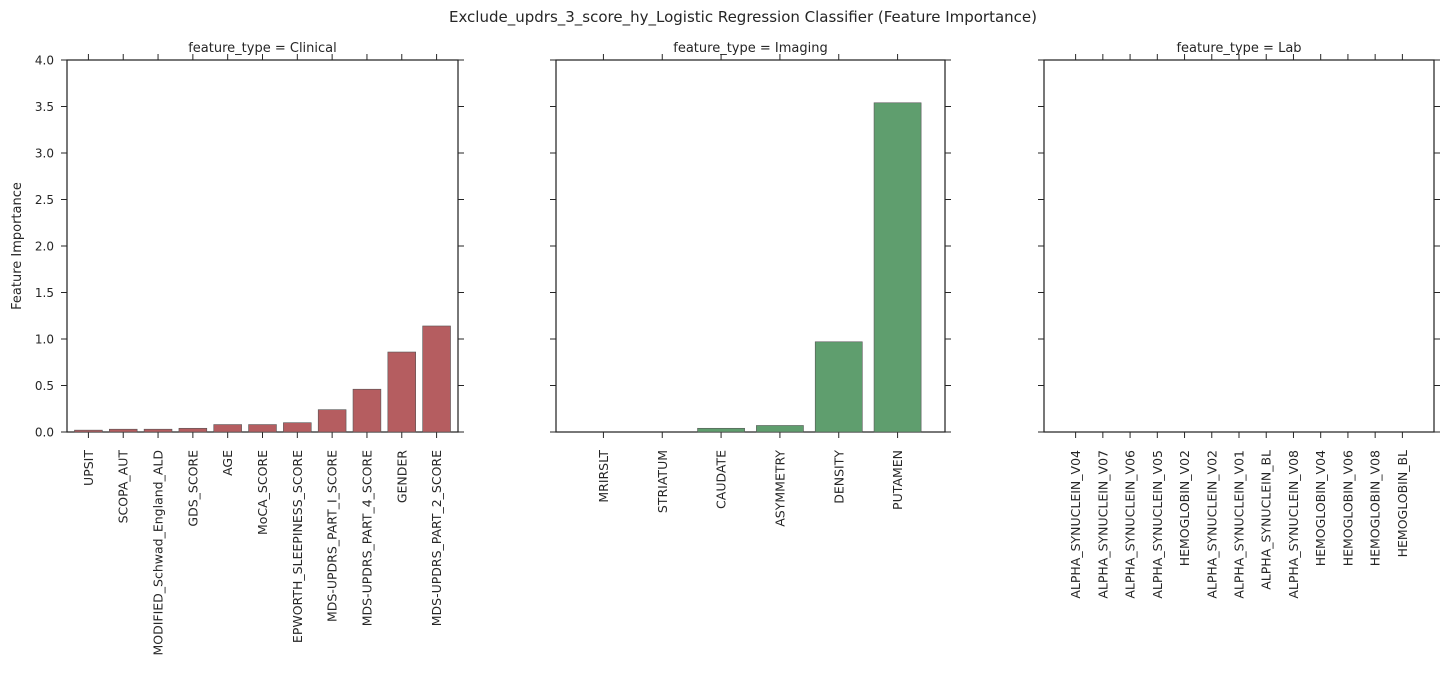 The width and height of the screenshot is (1442, 682). Describe the element at coordinates (1347, 508) in the screenshot. I see `x-tick-label: HEMOGLOBIN_V06` at that location.